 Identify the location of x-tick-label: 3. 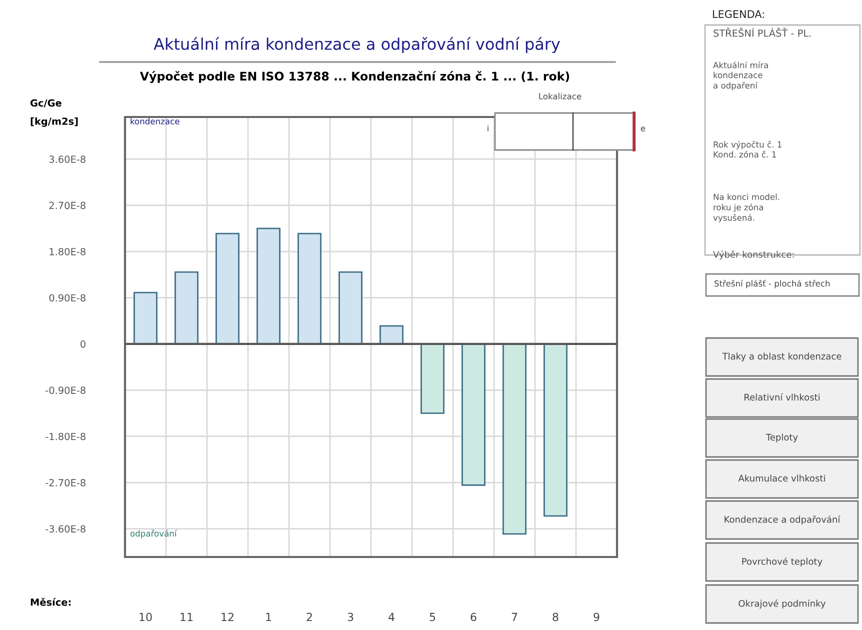
(351, 617).